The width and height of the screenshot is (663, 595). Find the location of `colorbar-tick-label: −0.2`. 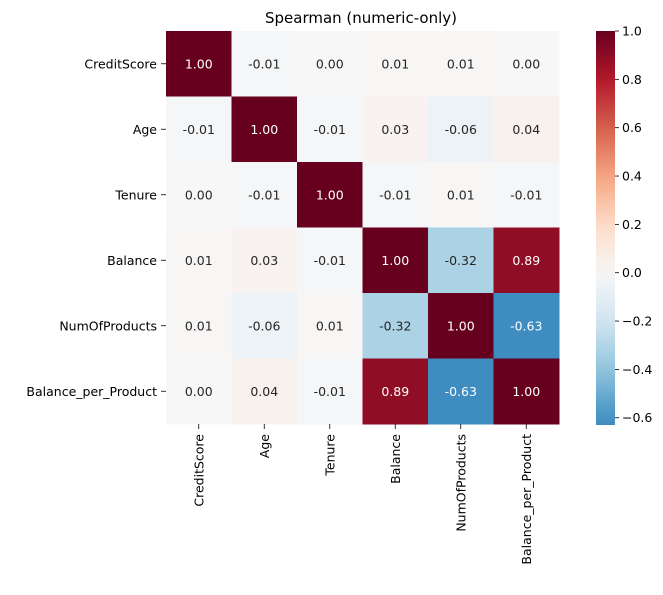

colorbar-tick-label: −0.2 is located at coordinates (637, 321).